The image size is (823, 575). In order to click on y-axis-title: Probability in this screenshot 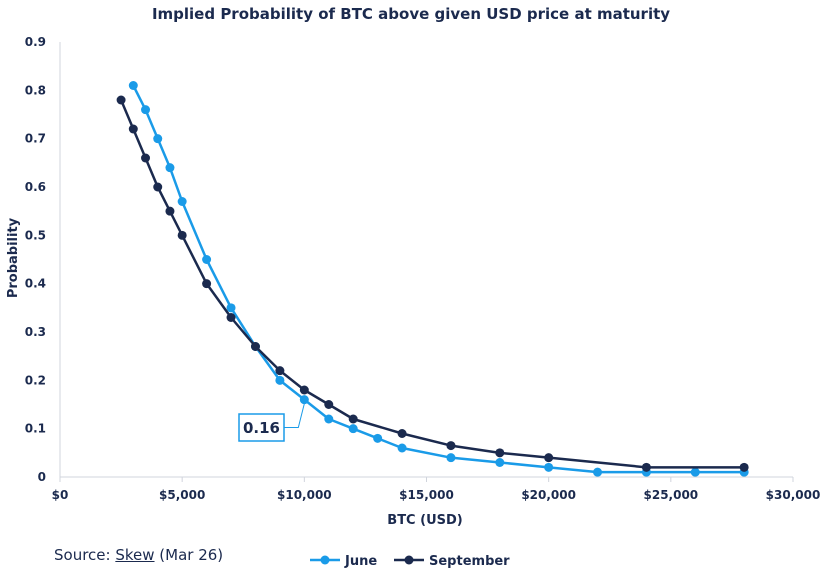, I will do `click(13, 257)`.